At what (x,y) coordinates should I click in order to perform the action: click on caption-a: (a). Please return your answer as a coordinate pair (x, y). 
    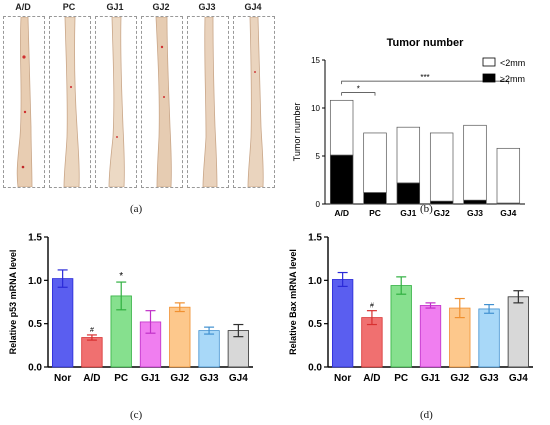
    Looking at the image, I should click on (136, 209).